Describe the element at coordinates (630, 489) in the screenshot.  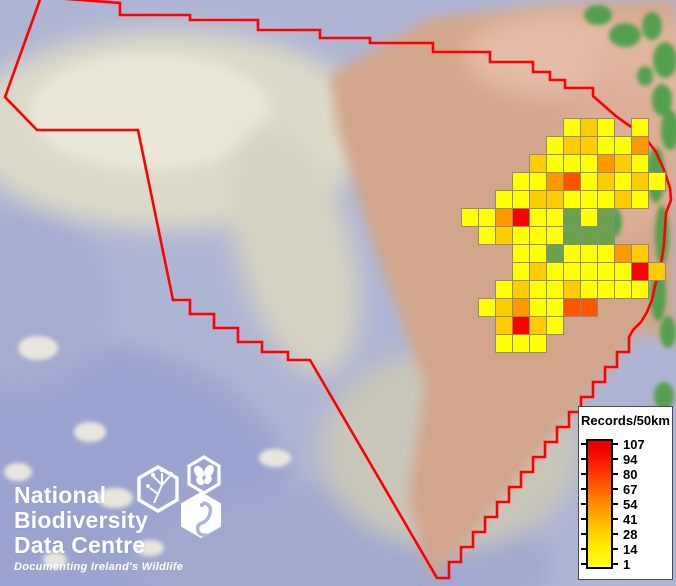
I see `legend-tick-label: 67` at that location.